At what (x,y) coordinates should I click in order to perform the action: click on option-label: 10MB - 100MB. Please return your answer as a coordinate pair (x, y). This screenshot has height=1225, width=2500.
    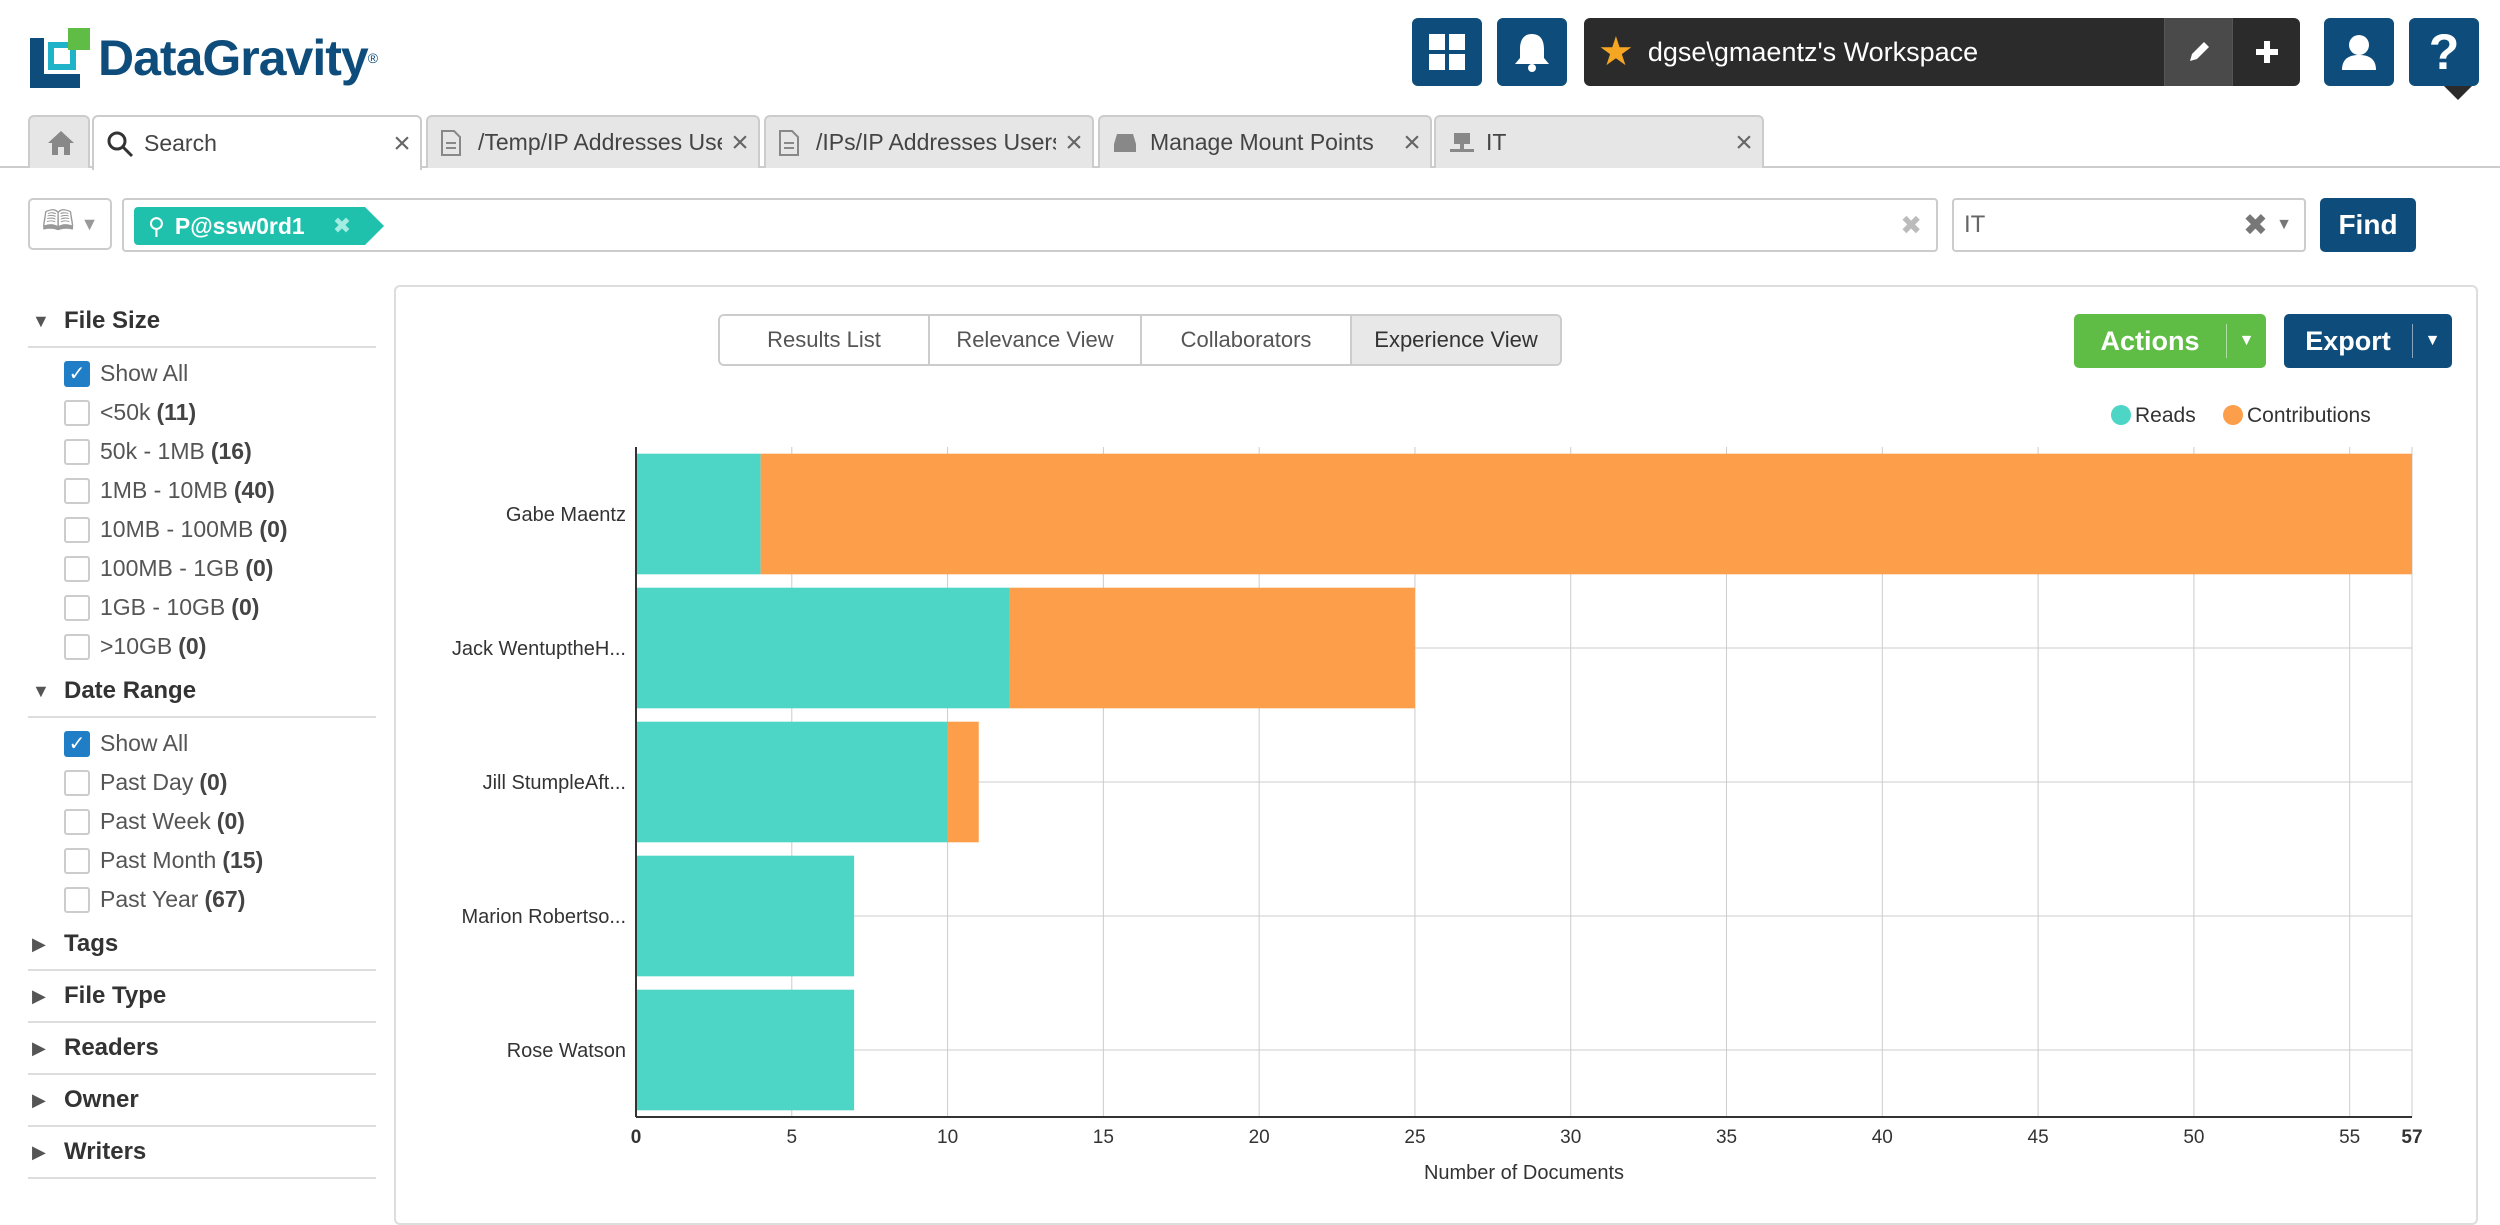
    Looking at the image, I should click on (177, 529).